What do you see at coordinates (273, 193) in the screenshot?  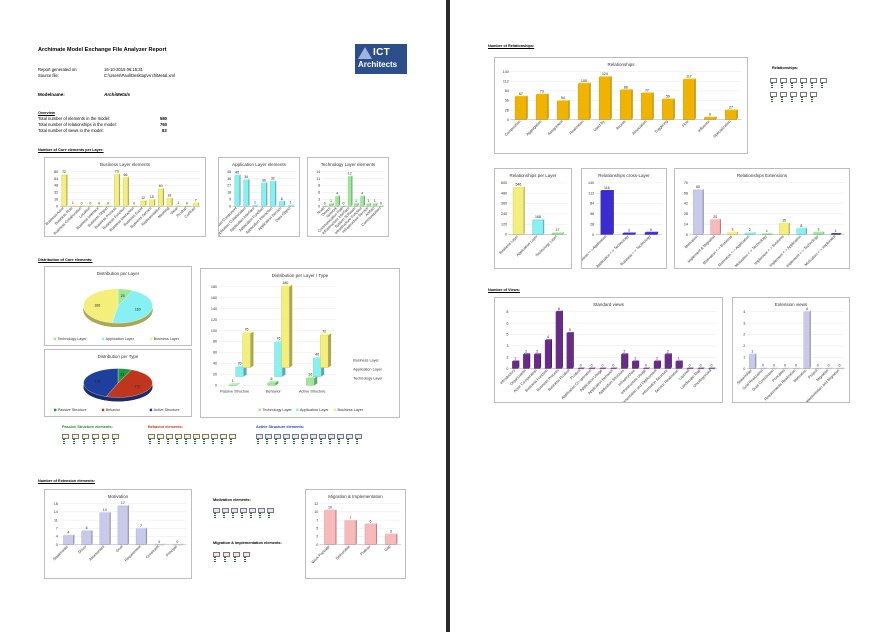 I see `bar-application-interaction` at bounding box center [273, 193].